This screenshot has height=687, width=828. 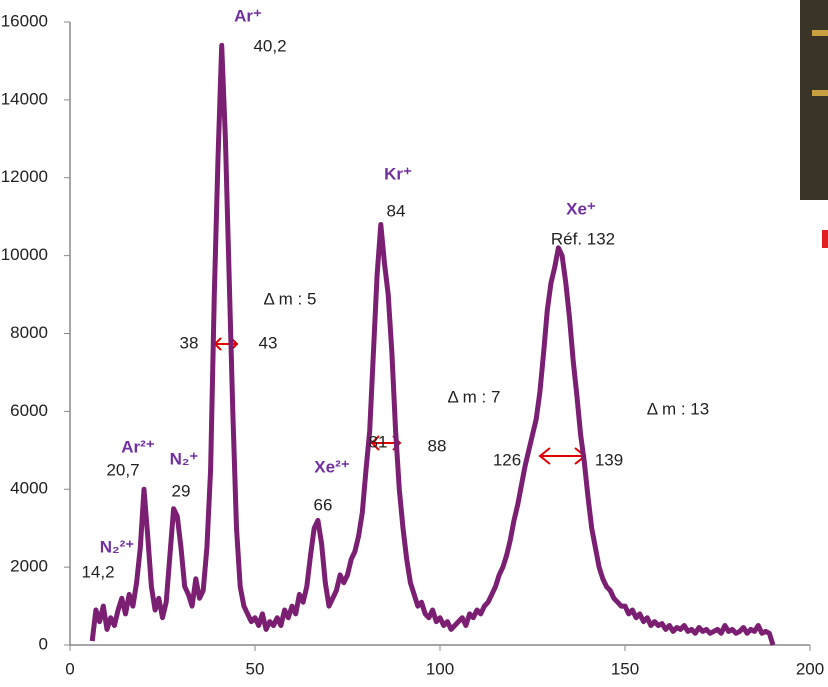 What do you see at coordinates (437, 445) in the screenshot?
I see `annotation: 88` at bounding box center [437, 445].